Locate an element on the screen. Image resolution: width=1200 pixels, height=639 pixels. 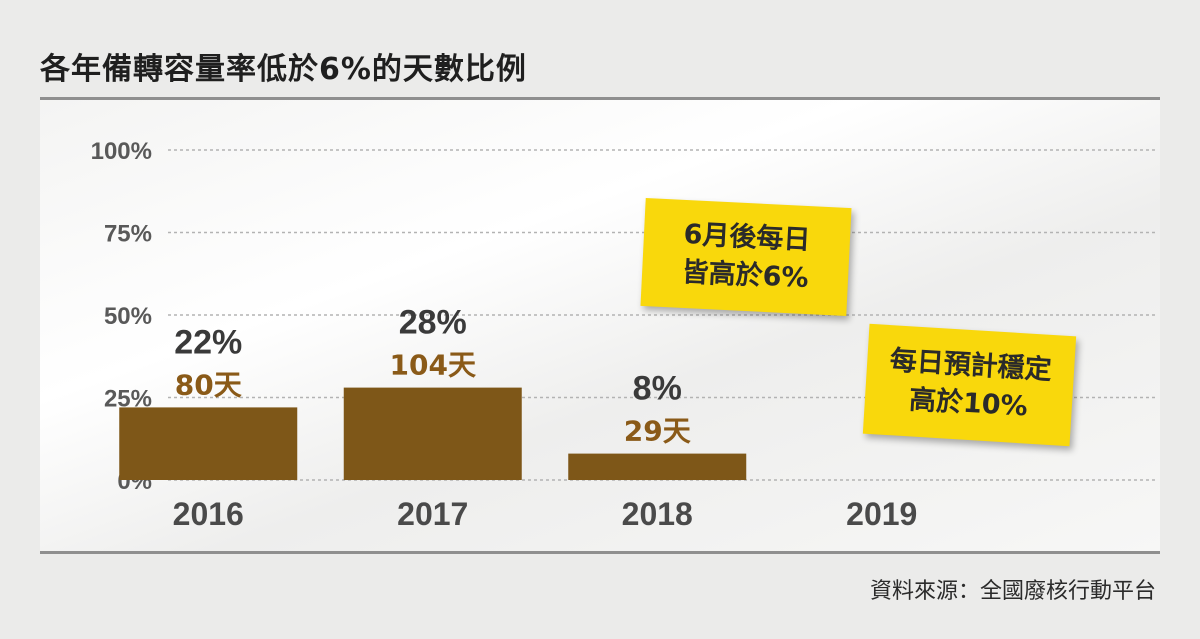
y-tick-label: 100% is located at coordinates (121, 151).